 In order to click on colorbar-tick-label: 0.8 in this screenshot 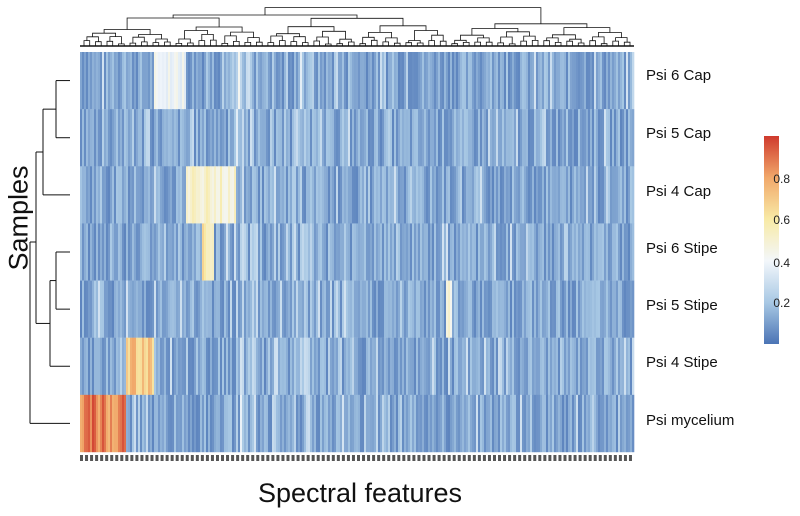, I will do `click(781, 179)`.